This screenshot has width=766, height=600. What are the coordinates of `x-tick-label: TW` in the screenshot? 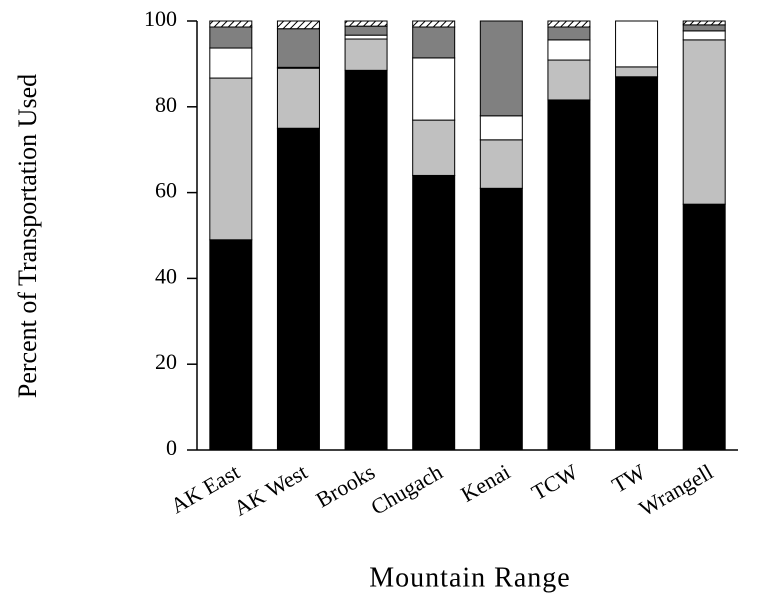 It's located at (628, 478).